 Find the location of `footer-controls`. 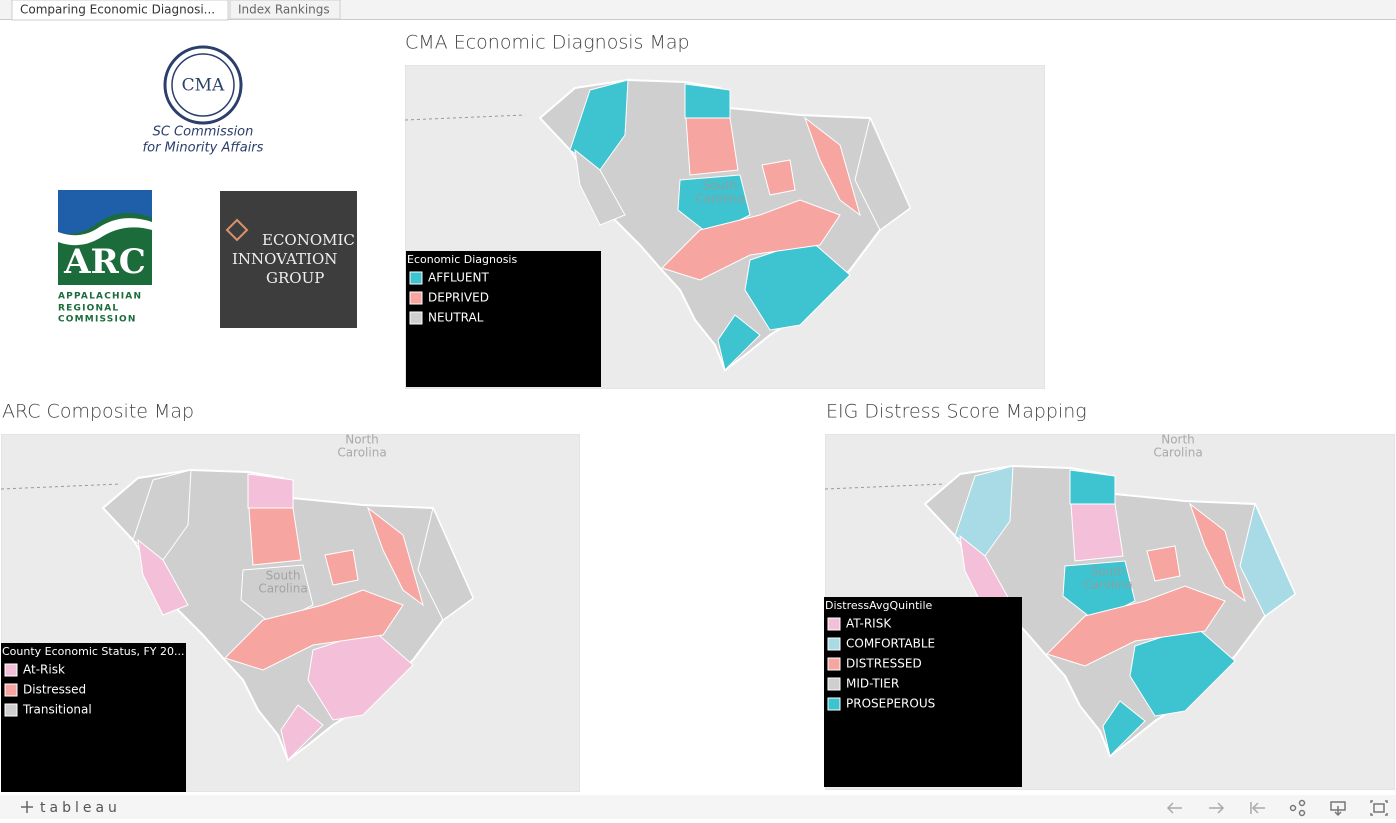

footer-controls is located at coordinates (1277, 808).